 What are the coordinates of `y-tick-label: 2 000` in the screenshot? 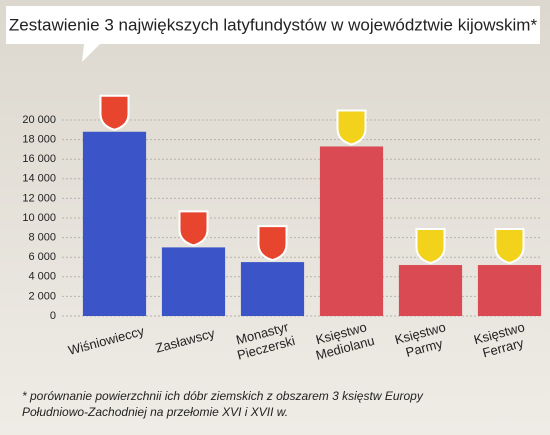 It's located at (42, 296).